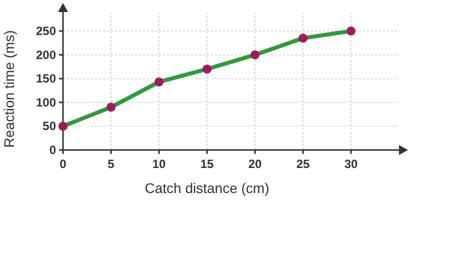  I want to click on x-axis-title: Catch distance (cm), so click(207, 188).